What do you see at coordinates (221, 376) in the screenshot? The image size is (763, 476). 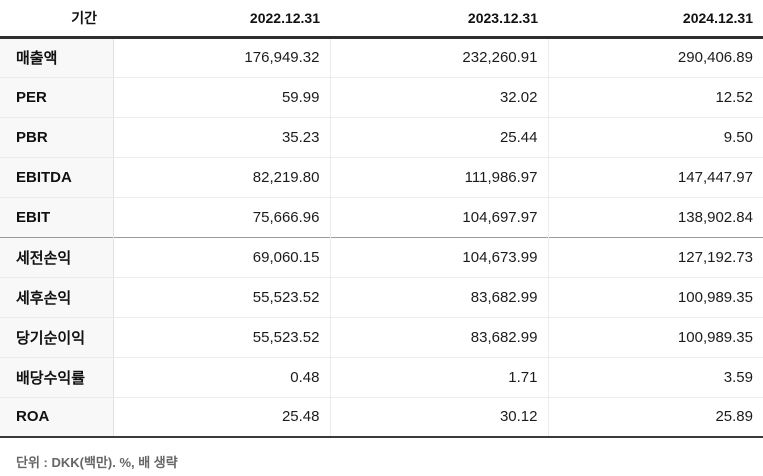 I see `cell-value: 0.48` at bounding box center [221, 376].